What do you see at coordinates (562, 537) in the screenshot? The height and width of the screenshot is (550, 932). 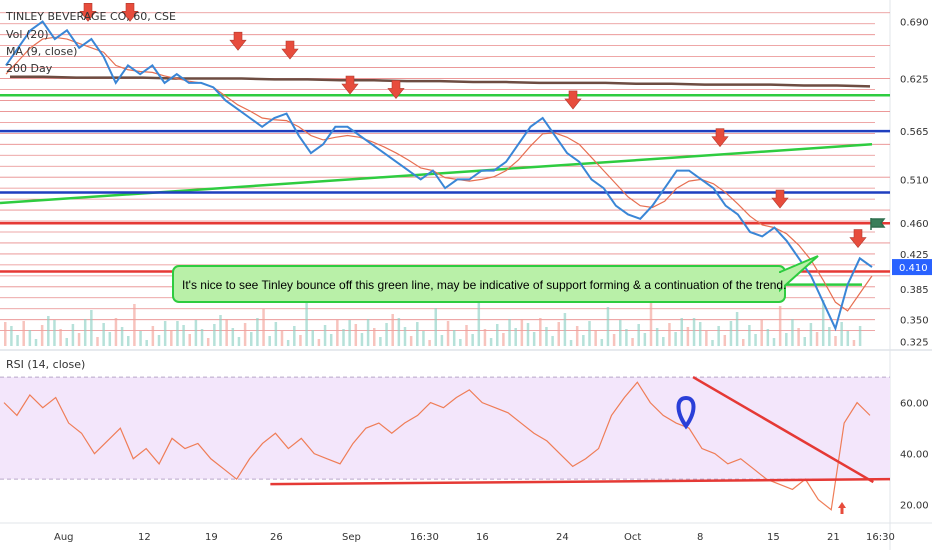 I see `time-tick-label: 24` at bounding box center [562, 537].